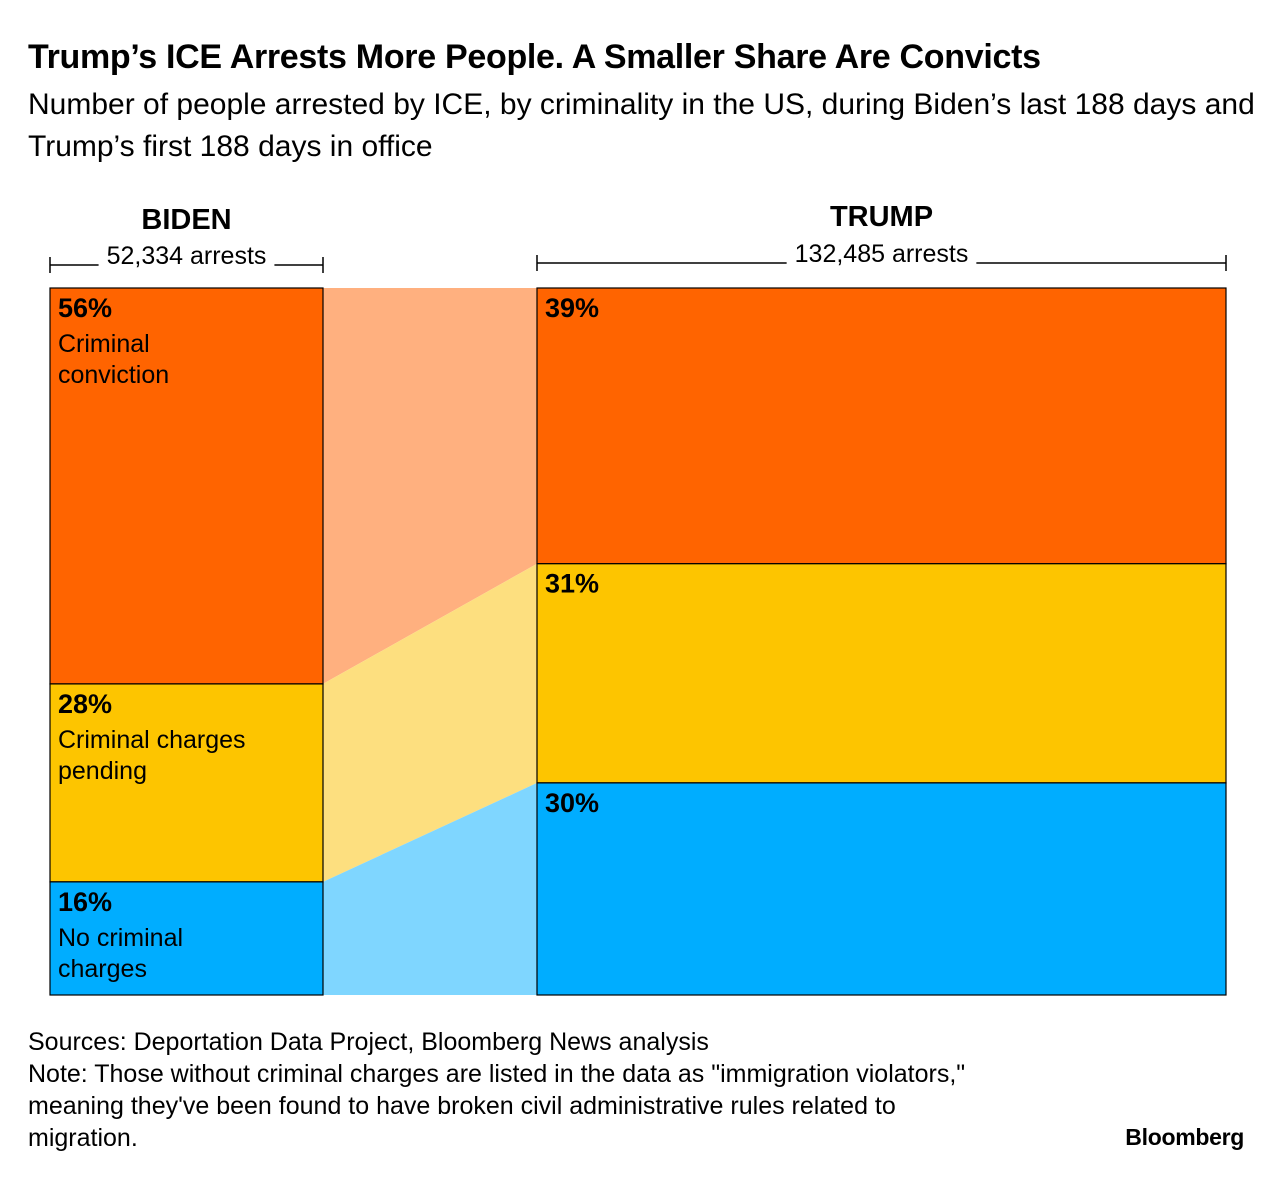 The width and height of the screenshot is (1282, 1180). I want to click on percent-label: 31%, so click(572, 584).